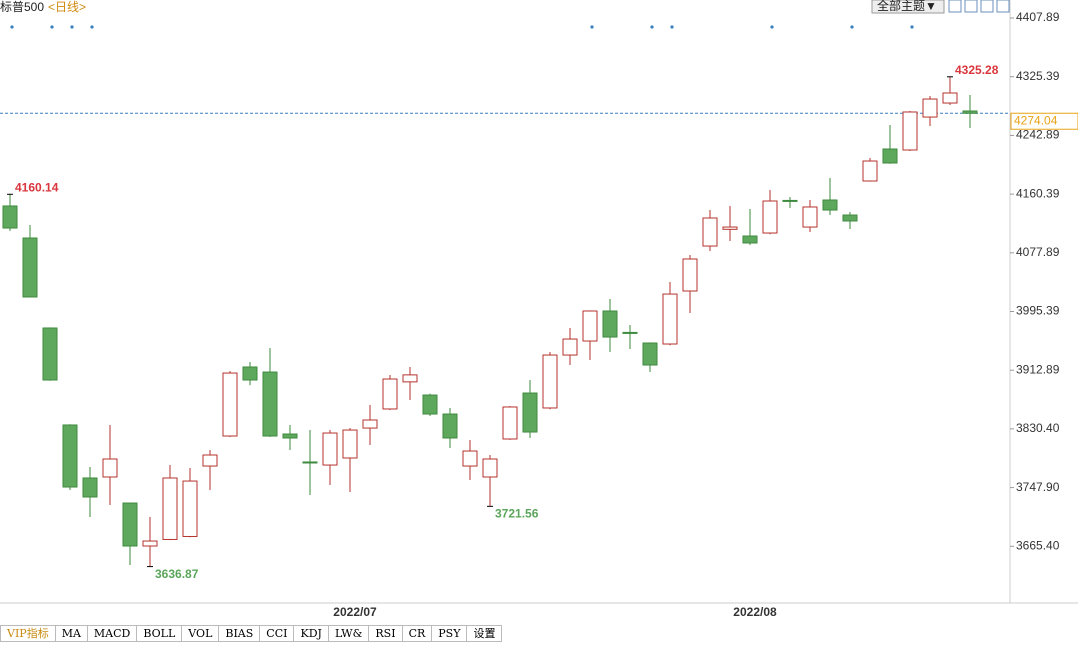 This screenshot has height=645, width=1078. What do you see at coordinates (311, 633) in the screenshot?
I see `tab: KDJ` at bounding box center [311, 633].